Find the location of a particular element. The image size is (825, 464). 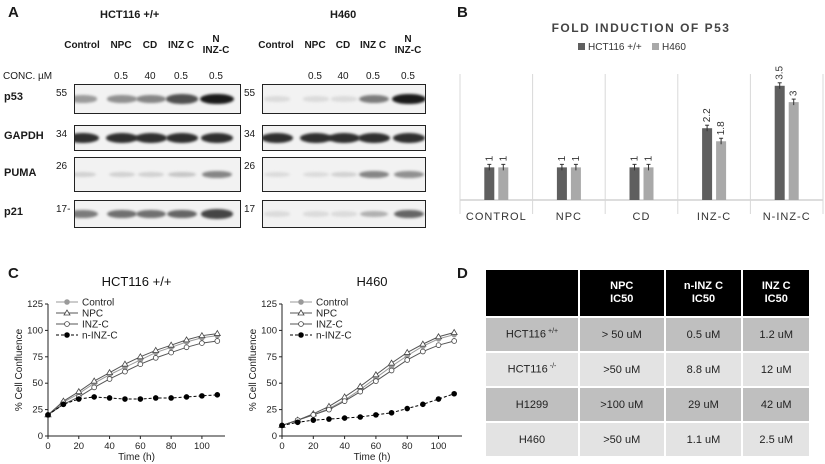

data-label-0-3: 2.2 is located at coordinates (707, 115).